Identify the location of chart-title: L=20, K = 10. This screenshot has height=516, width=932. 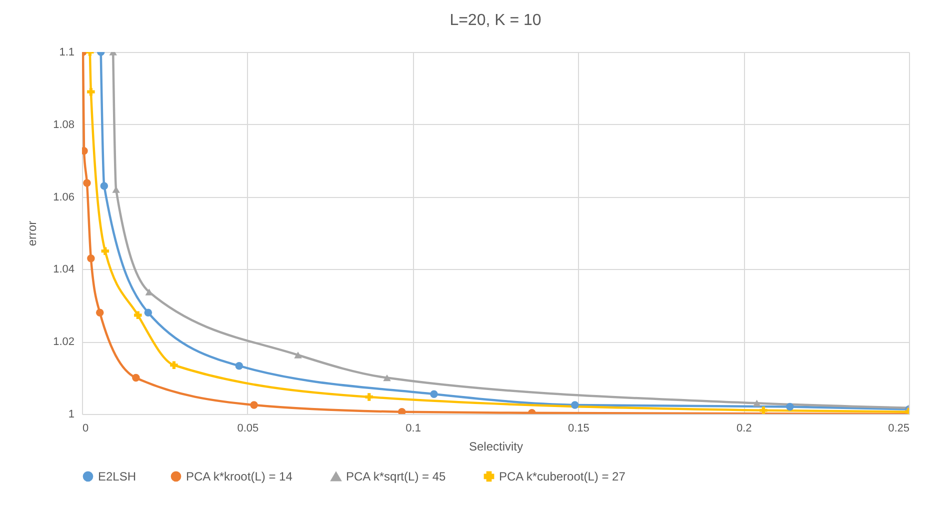
(496, 20).